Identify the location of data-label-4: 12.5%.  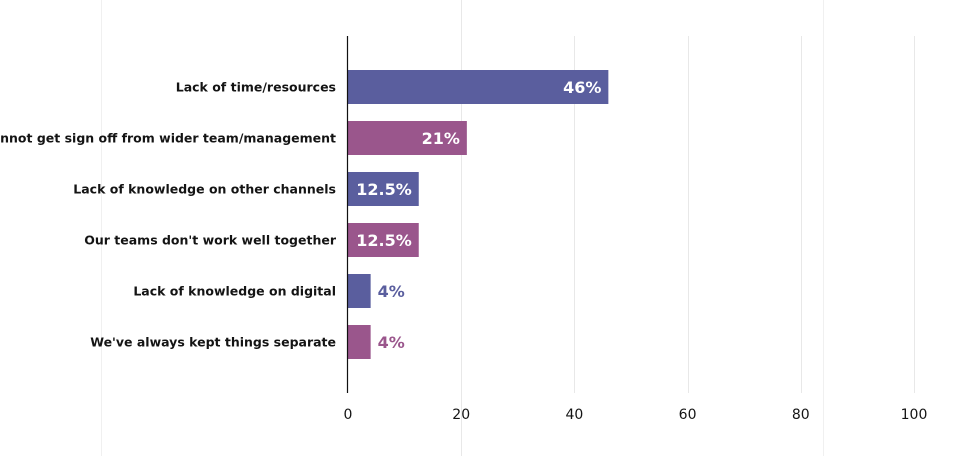
(384, 240).